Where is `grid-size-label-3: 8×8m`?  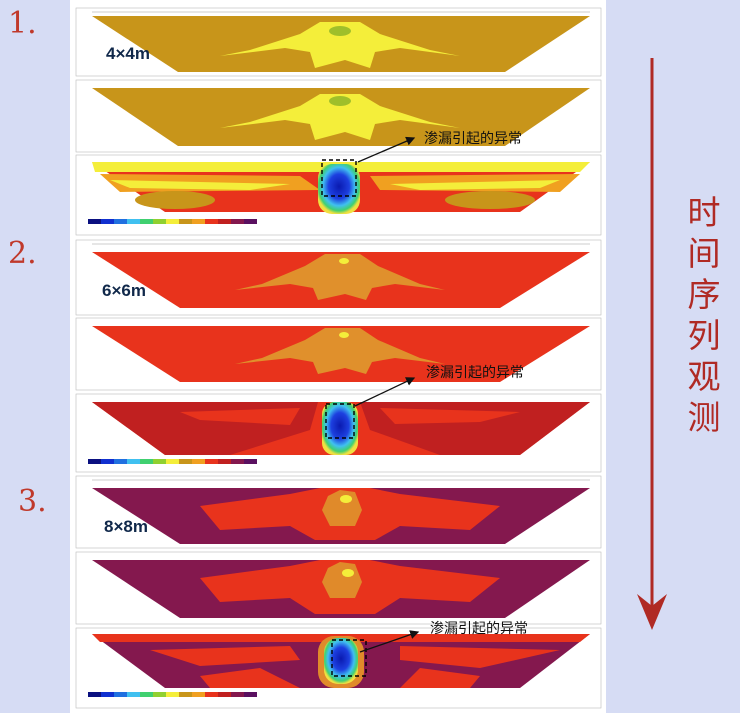 grid-size-label-3: 8×8m is located at coordinates (126, 526).